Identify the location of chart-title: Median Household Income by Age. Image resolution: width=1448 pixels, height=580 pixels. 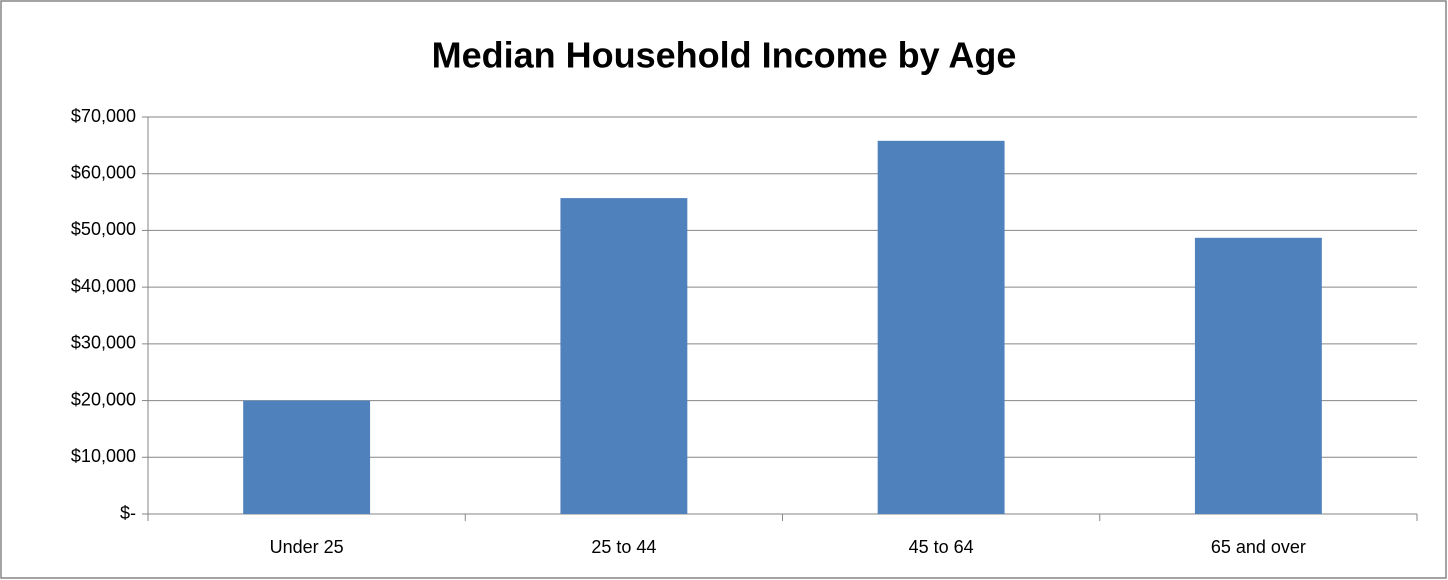
(724, 55).